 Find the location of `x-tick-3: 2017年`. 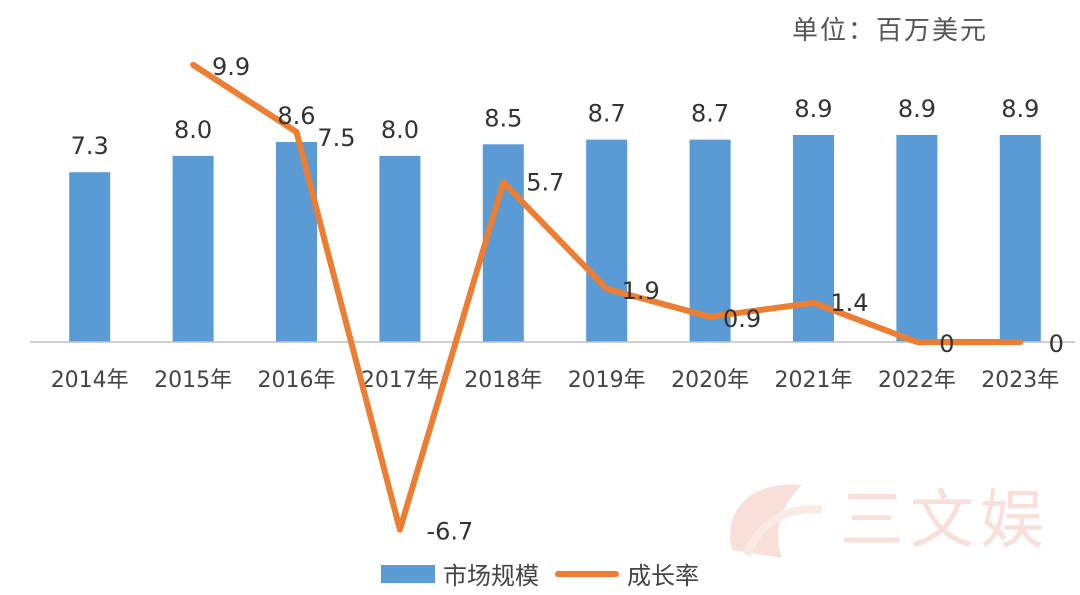

x-tick-3: 2017年 is located at coordinates (400, 380).